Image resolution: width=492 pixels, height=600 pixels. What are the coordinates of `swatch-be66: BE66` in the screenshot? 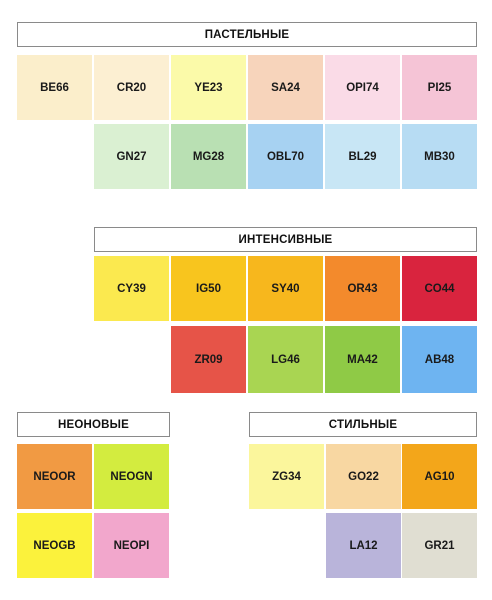 It's located at (54, 87).